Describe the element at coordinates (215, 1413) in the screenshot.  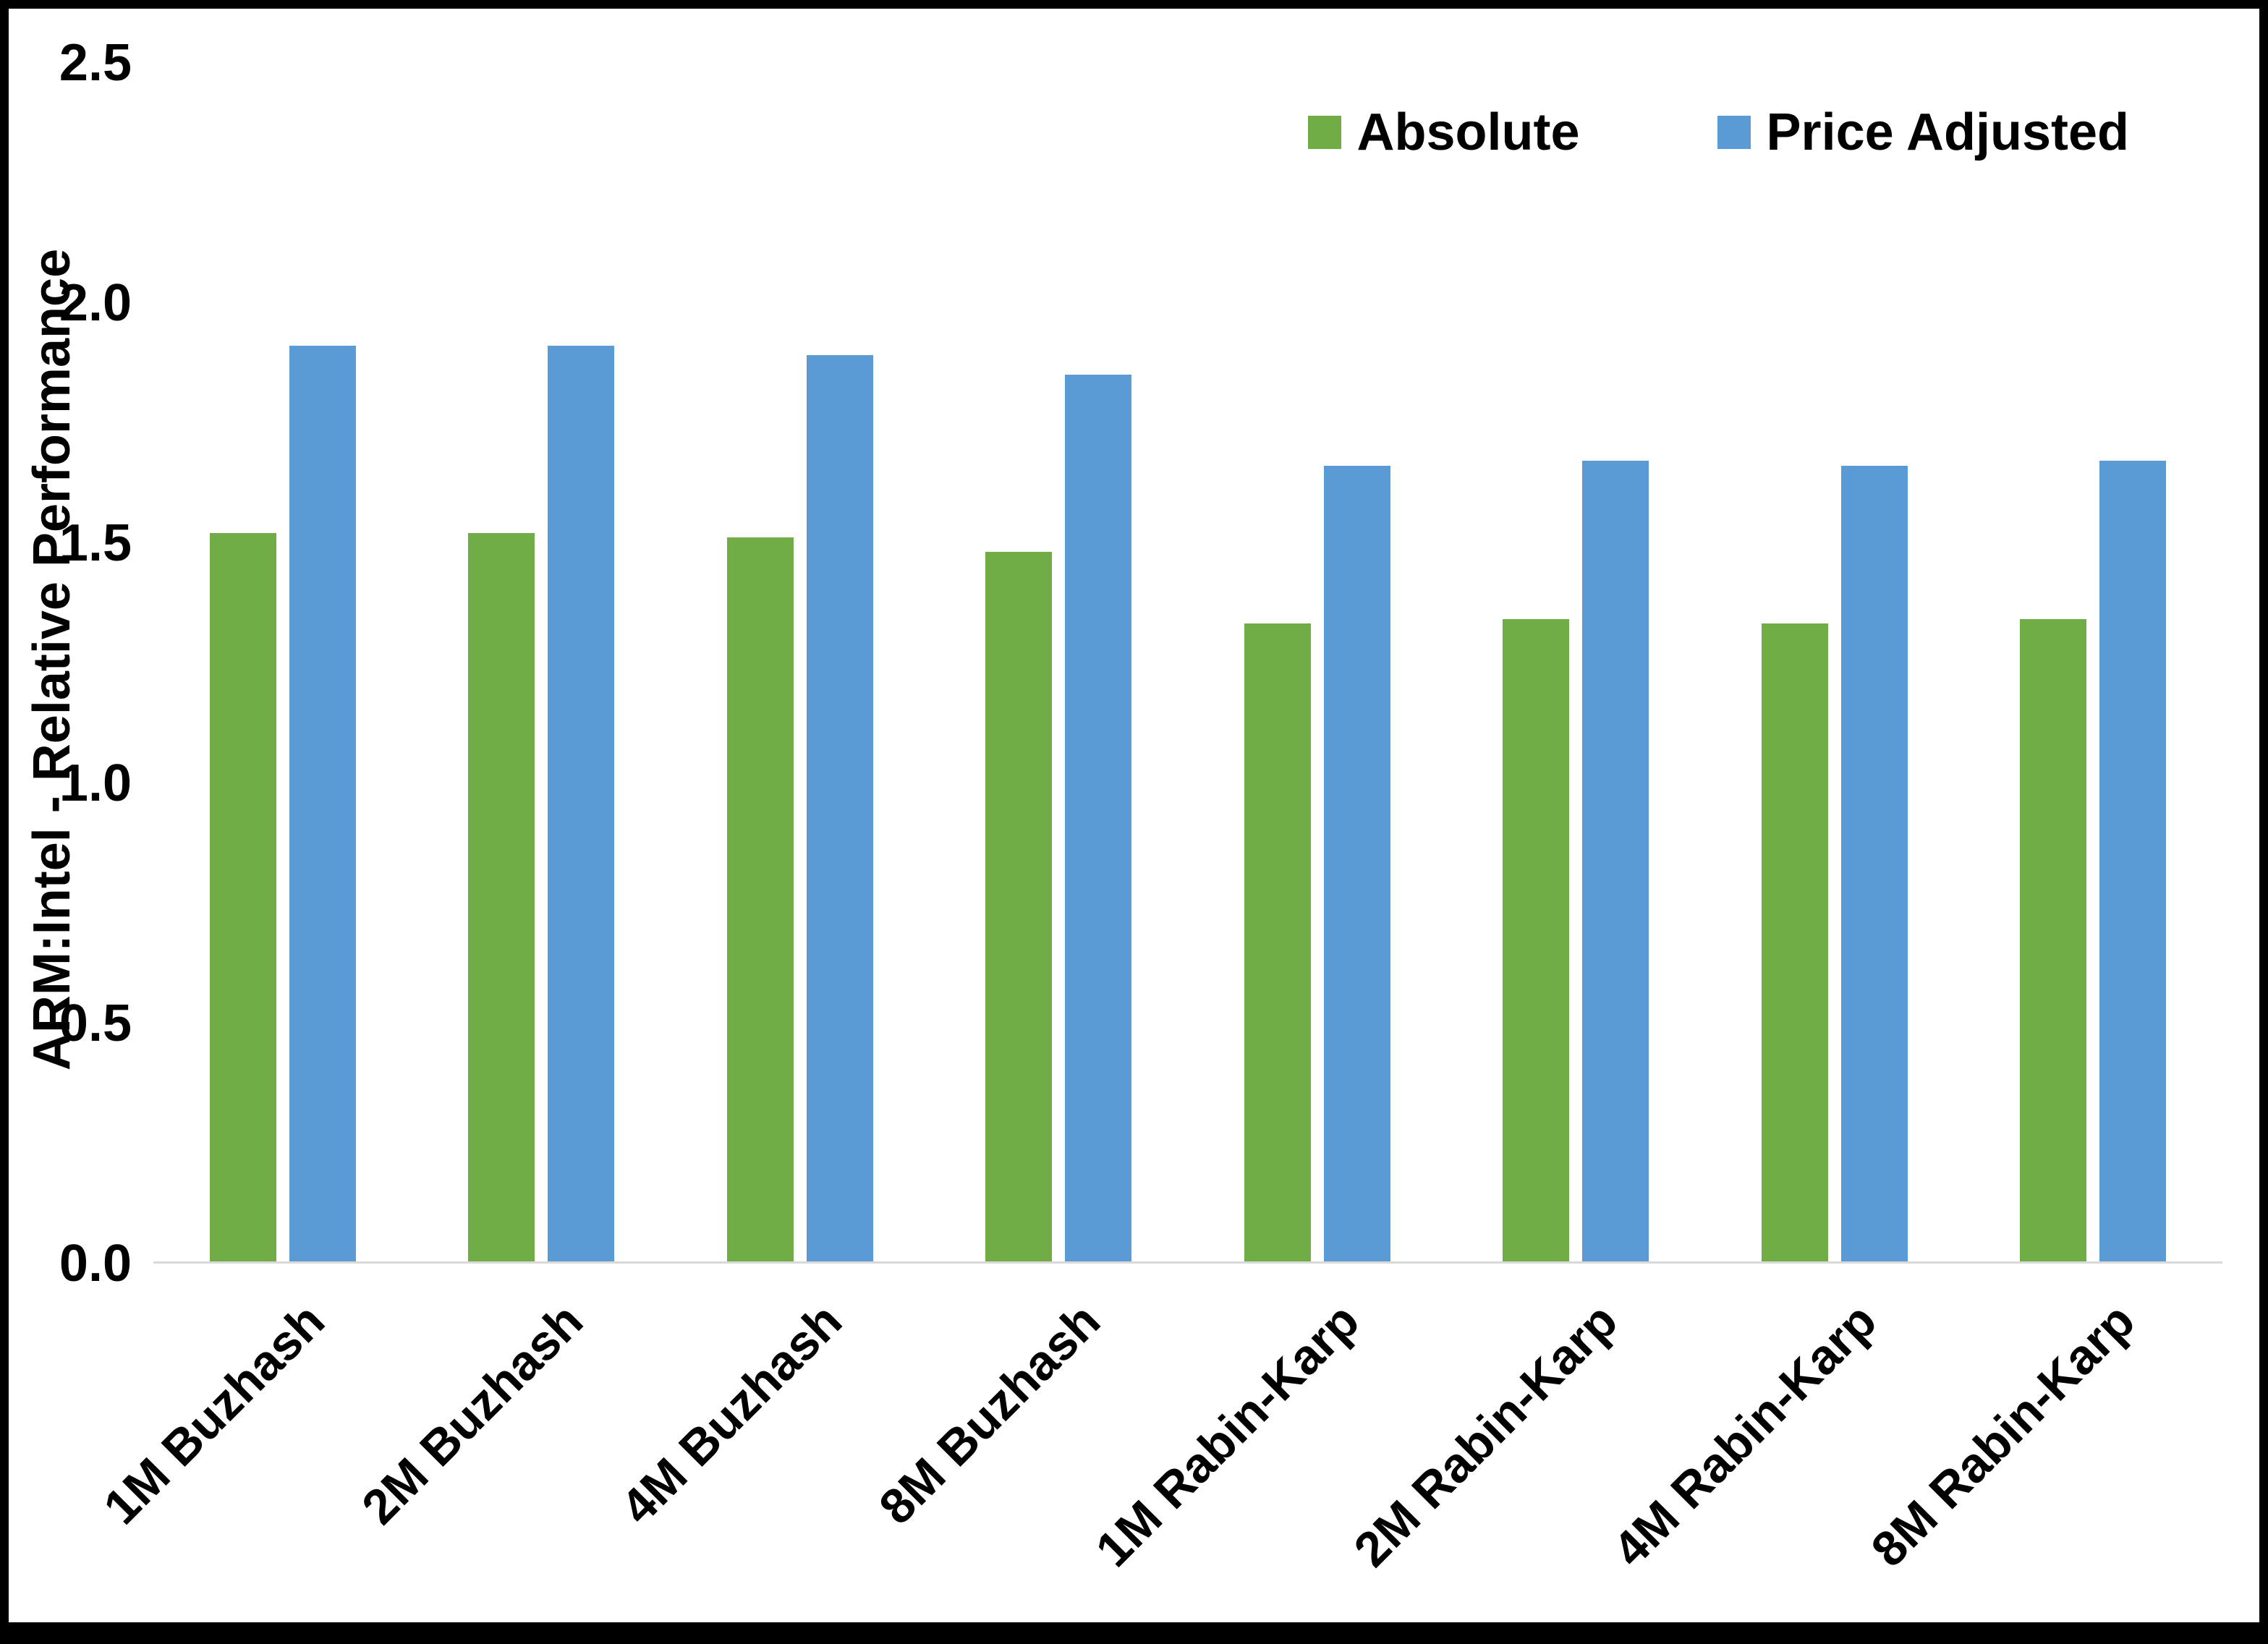
I see `x-category-label: 1M Buzhash` at that location.